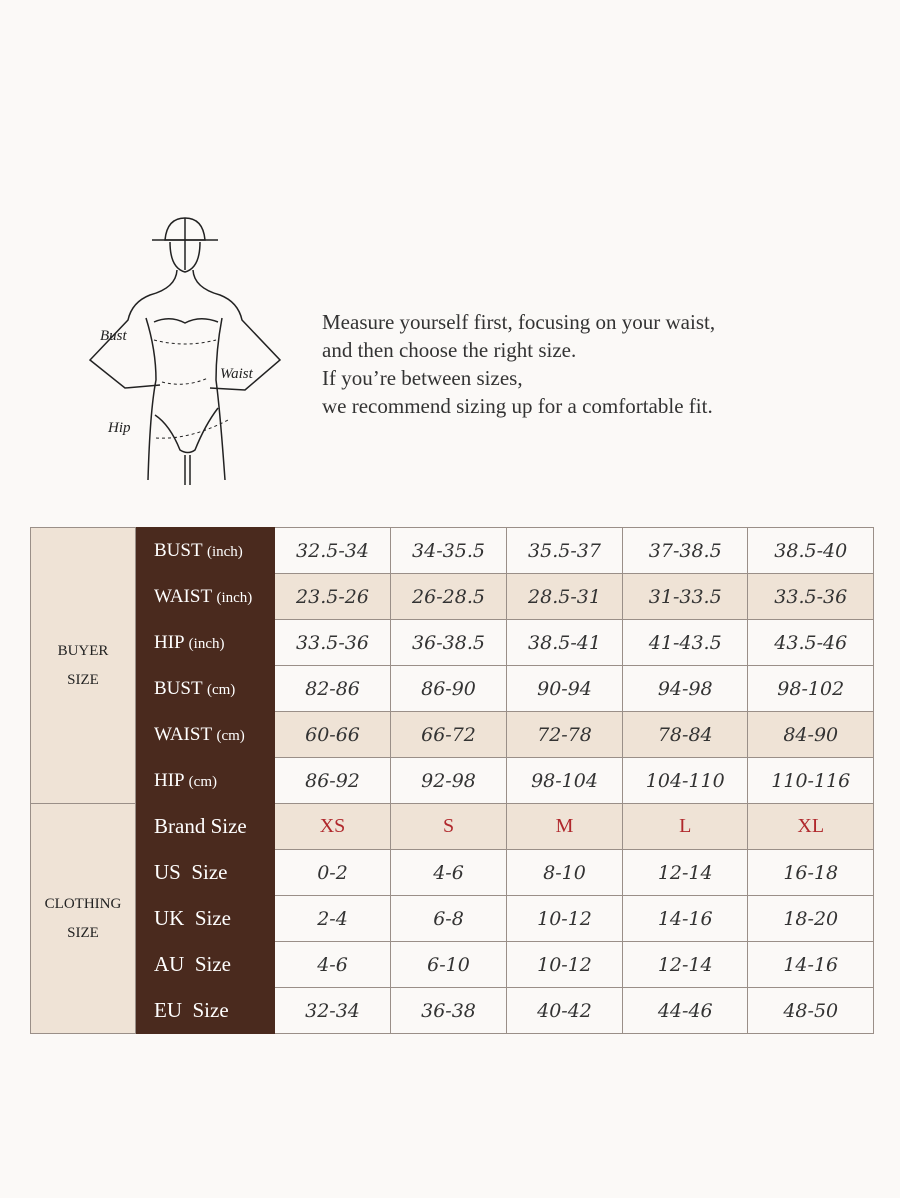  What do you see at coordinates (332, 550) in the screenshot?
I see `size-cell: 32.5-34` at bounding box center [332, 550].